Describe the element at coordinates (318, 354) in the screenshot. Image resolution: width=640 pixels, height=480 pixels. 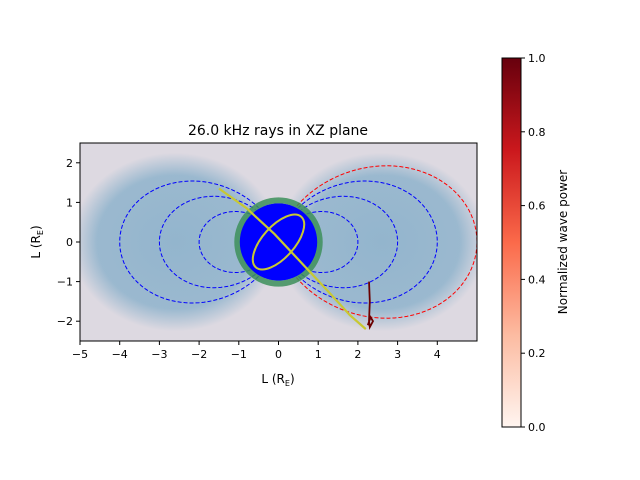
I see `x-tick-label: 1` at that location.